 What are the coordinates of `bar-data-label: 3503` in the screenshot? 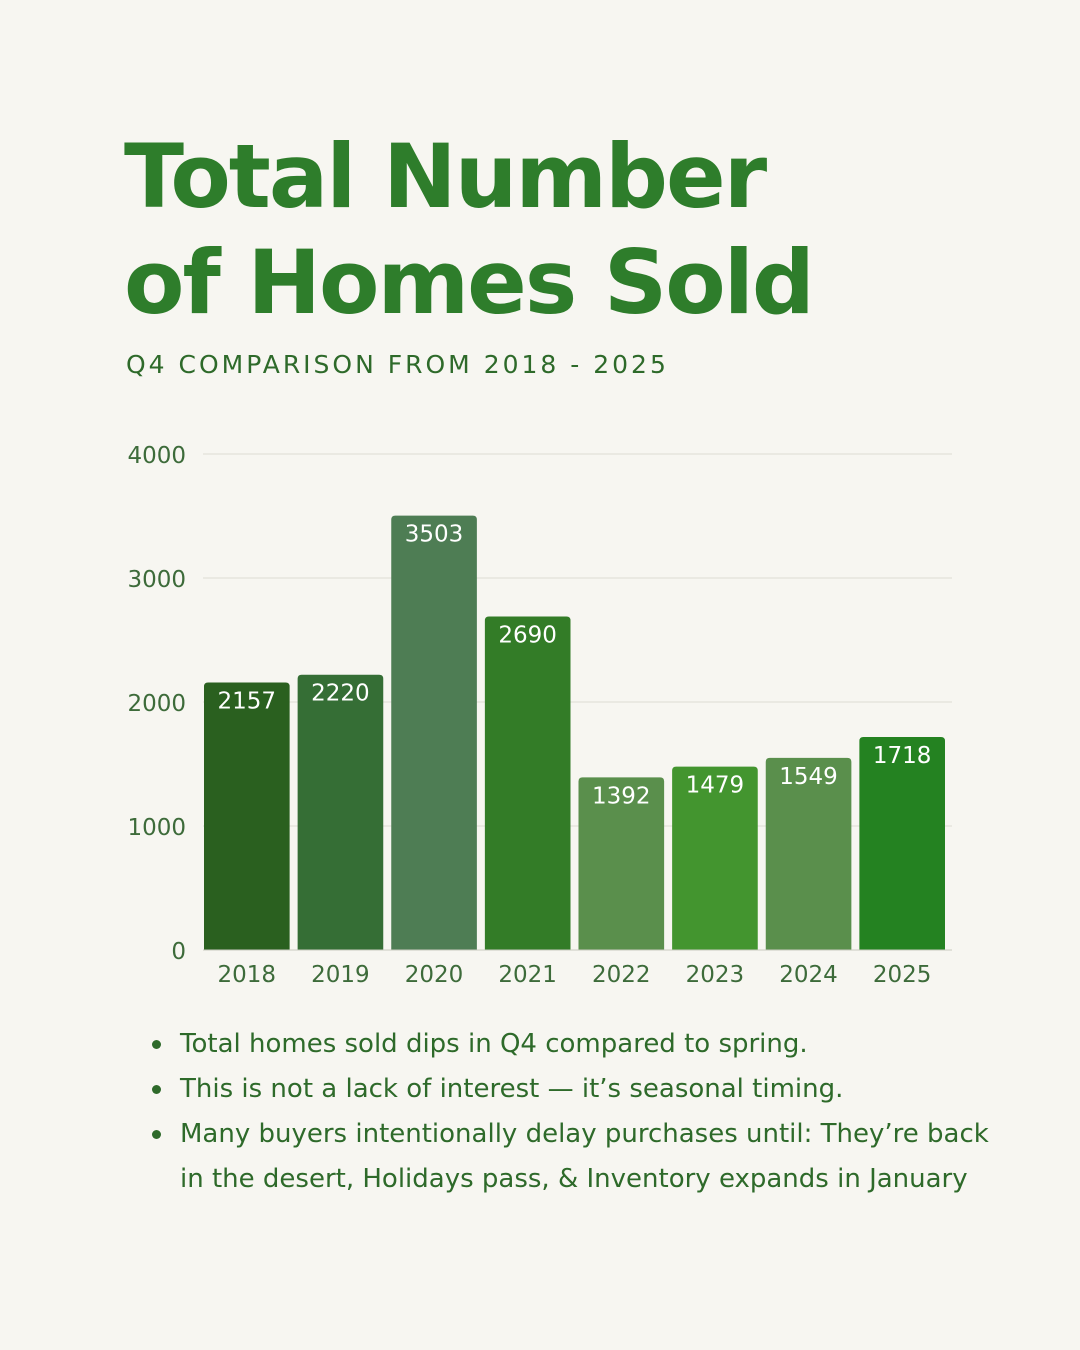 It's located at (434, 535).